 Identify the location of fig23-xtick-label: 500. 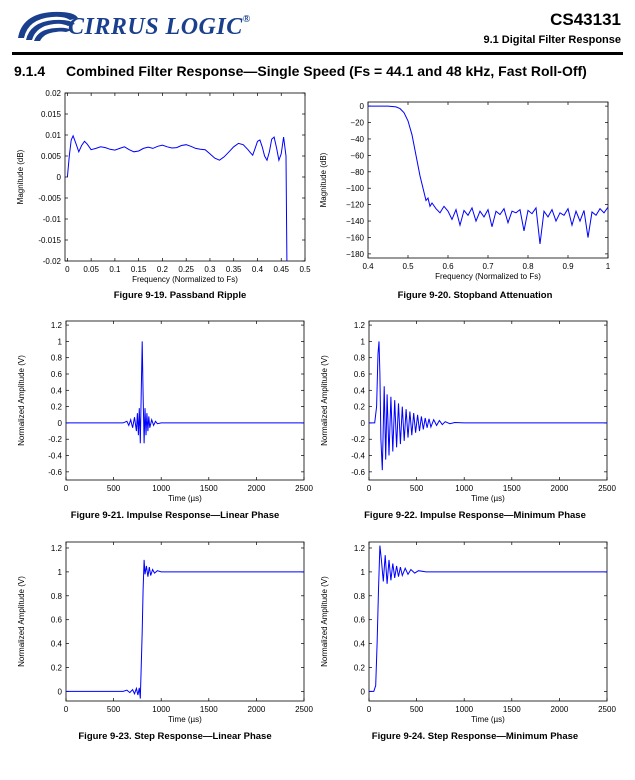
(114, 709).